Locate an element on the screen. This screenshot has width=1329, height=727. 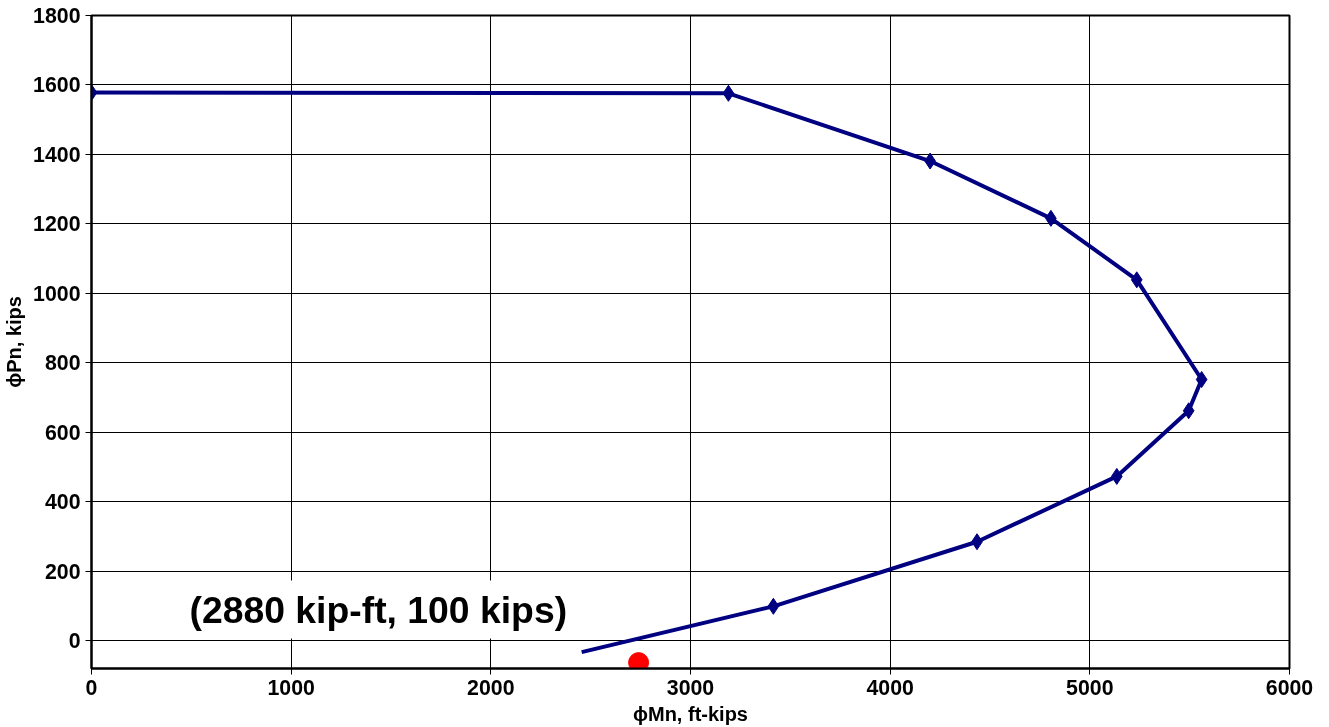
y-tick-label: 1000 is located at coordinates (57, 293).